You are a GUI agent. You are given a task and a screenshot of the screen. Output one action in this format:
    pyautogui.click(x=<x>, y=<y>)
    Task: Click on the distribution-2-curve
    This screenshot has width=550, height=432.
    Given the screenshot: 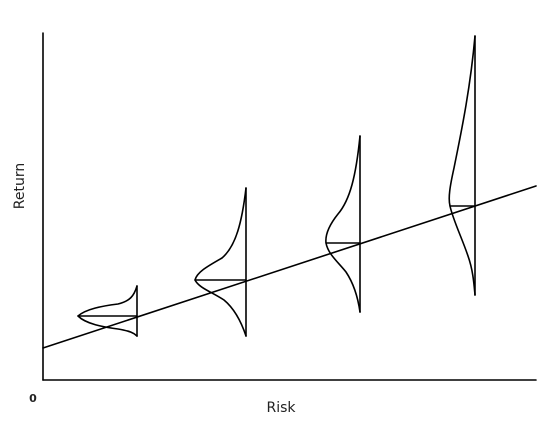 What is the action you would take?
    pyautogui.click(x=220, y=262)
    